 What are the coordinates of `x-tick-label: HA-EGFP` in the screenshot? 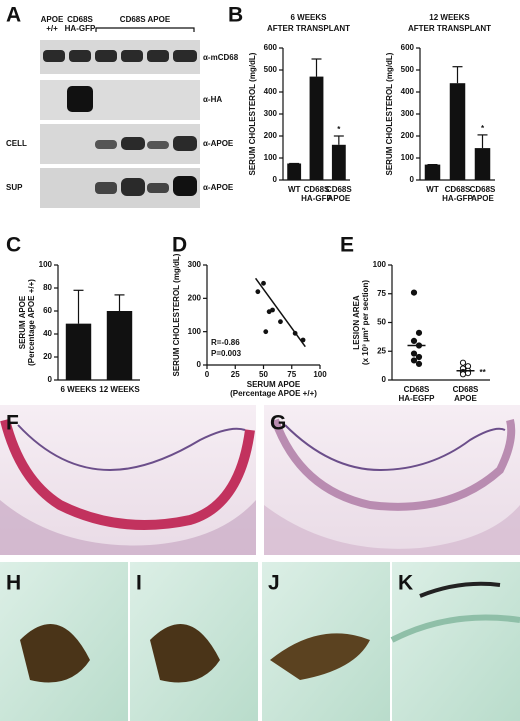 It's located at (417, 398).